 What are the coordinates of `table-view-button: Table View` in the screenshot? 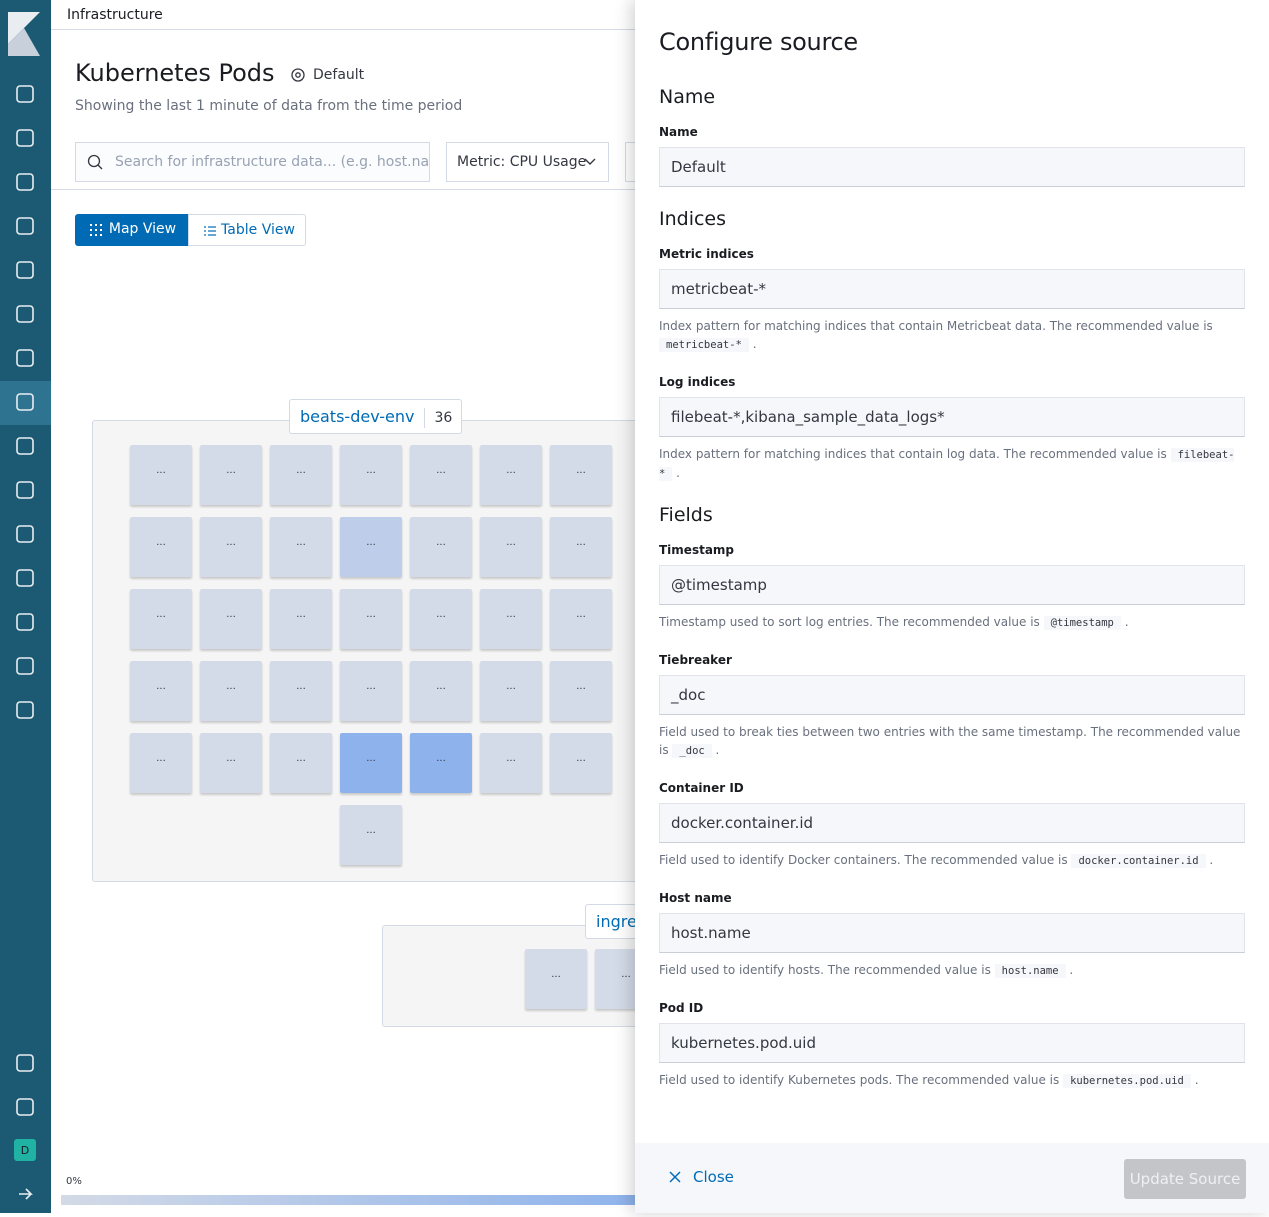 It's located at (247, 230).